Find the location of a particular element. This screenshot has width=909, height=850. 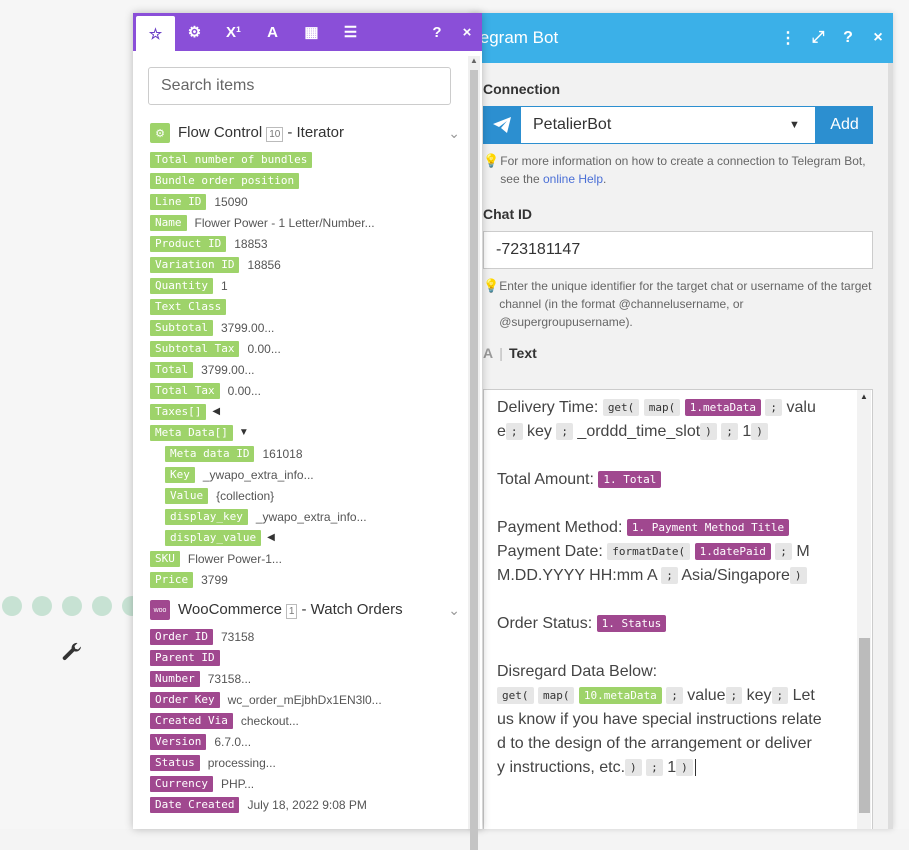

list-scrollbar: ▲ is located at coordinates (474, 453).